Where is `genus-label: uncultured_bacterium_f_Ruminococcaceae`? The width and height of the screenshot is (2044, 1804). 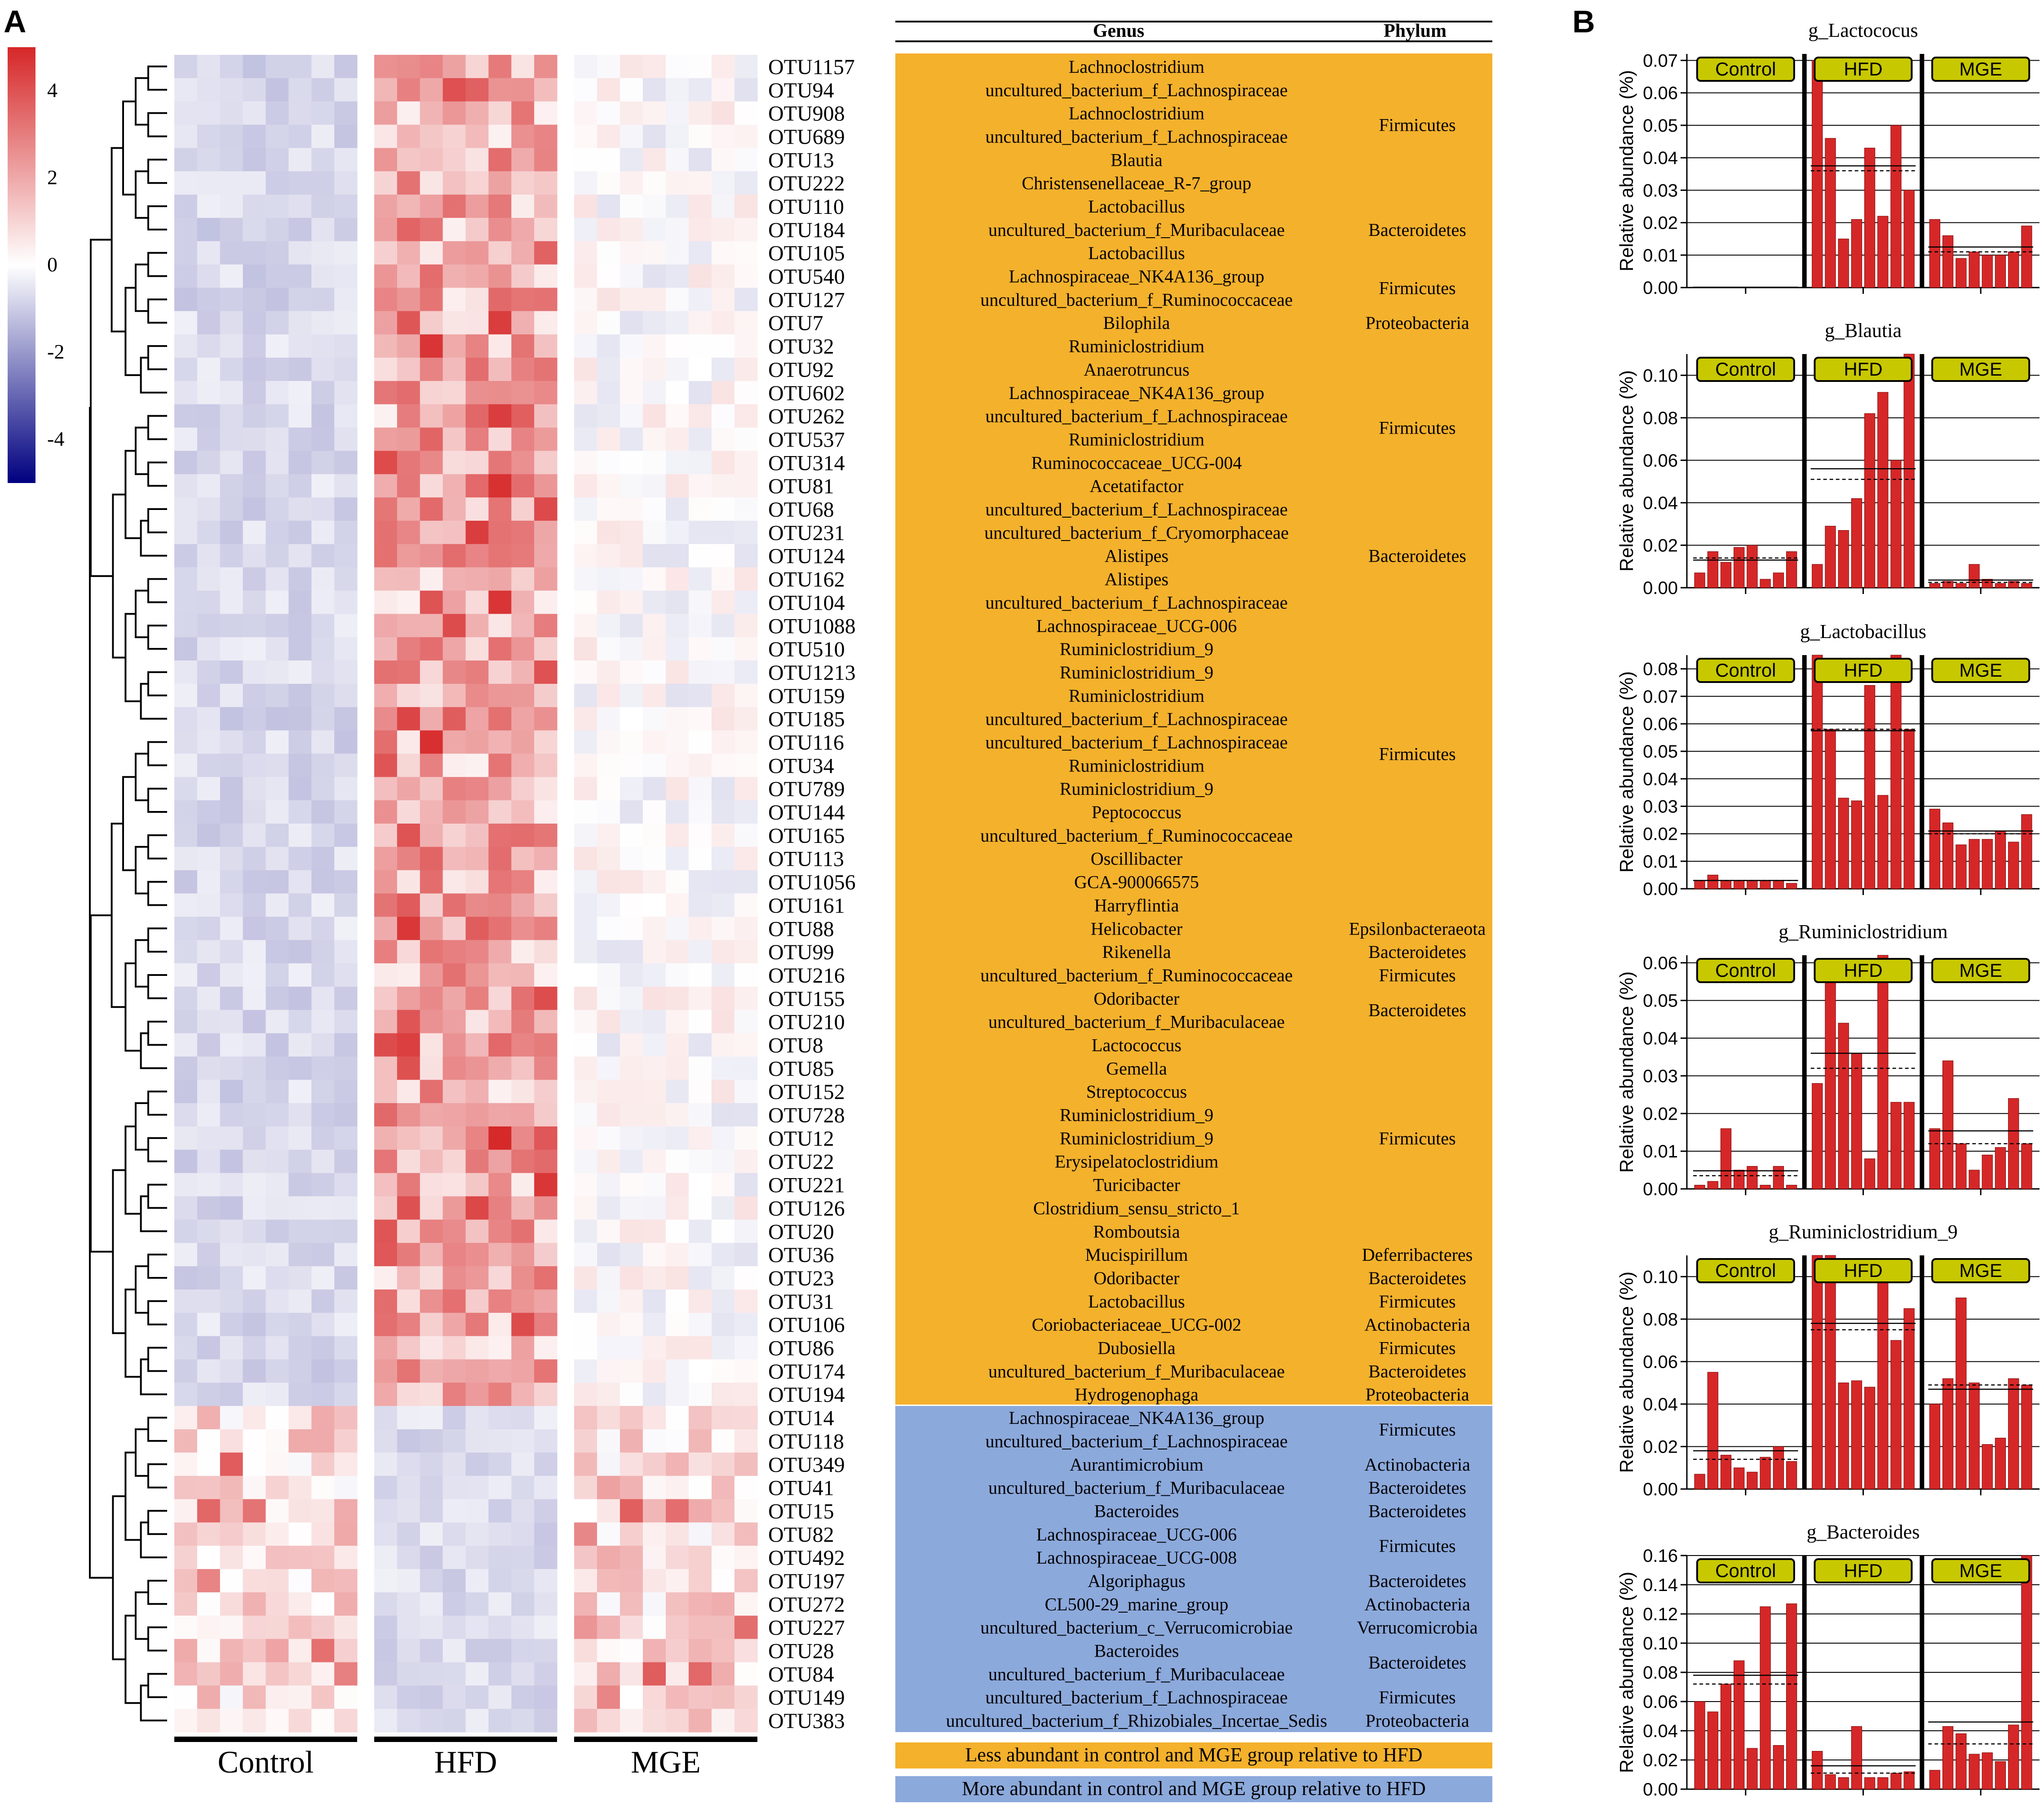
genus-label: uncultured_bacterium_f_Ruminococcaceae is located at coordinates (1136, 975).